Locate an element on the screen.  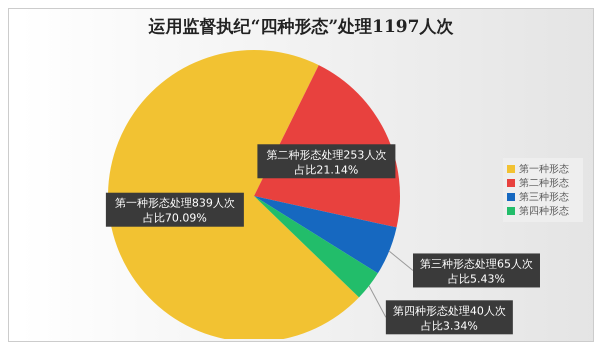
legend-label: 第三种形态 is located at coordinates (544, 197).